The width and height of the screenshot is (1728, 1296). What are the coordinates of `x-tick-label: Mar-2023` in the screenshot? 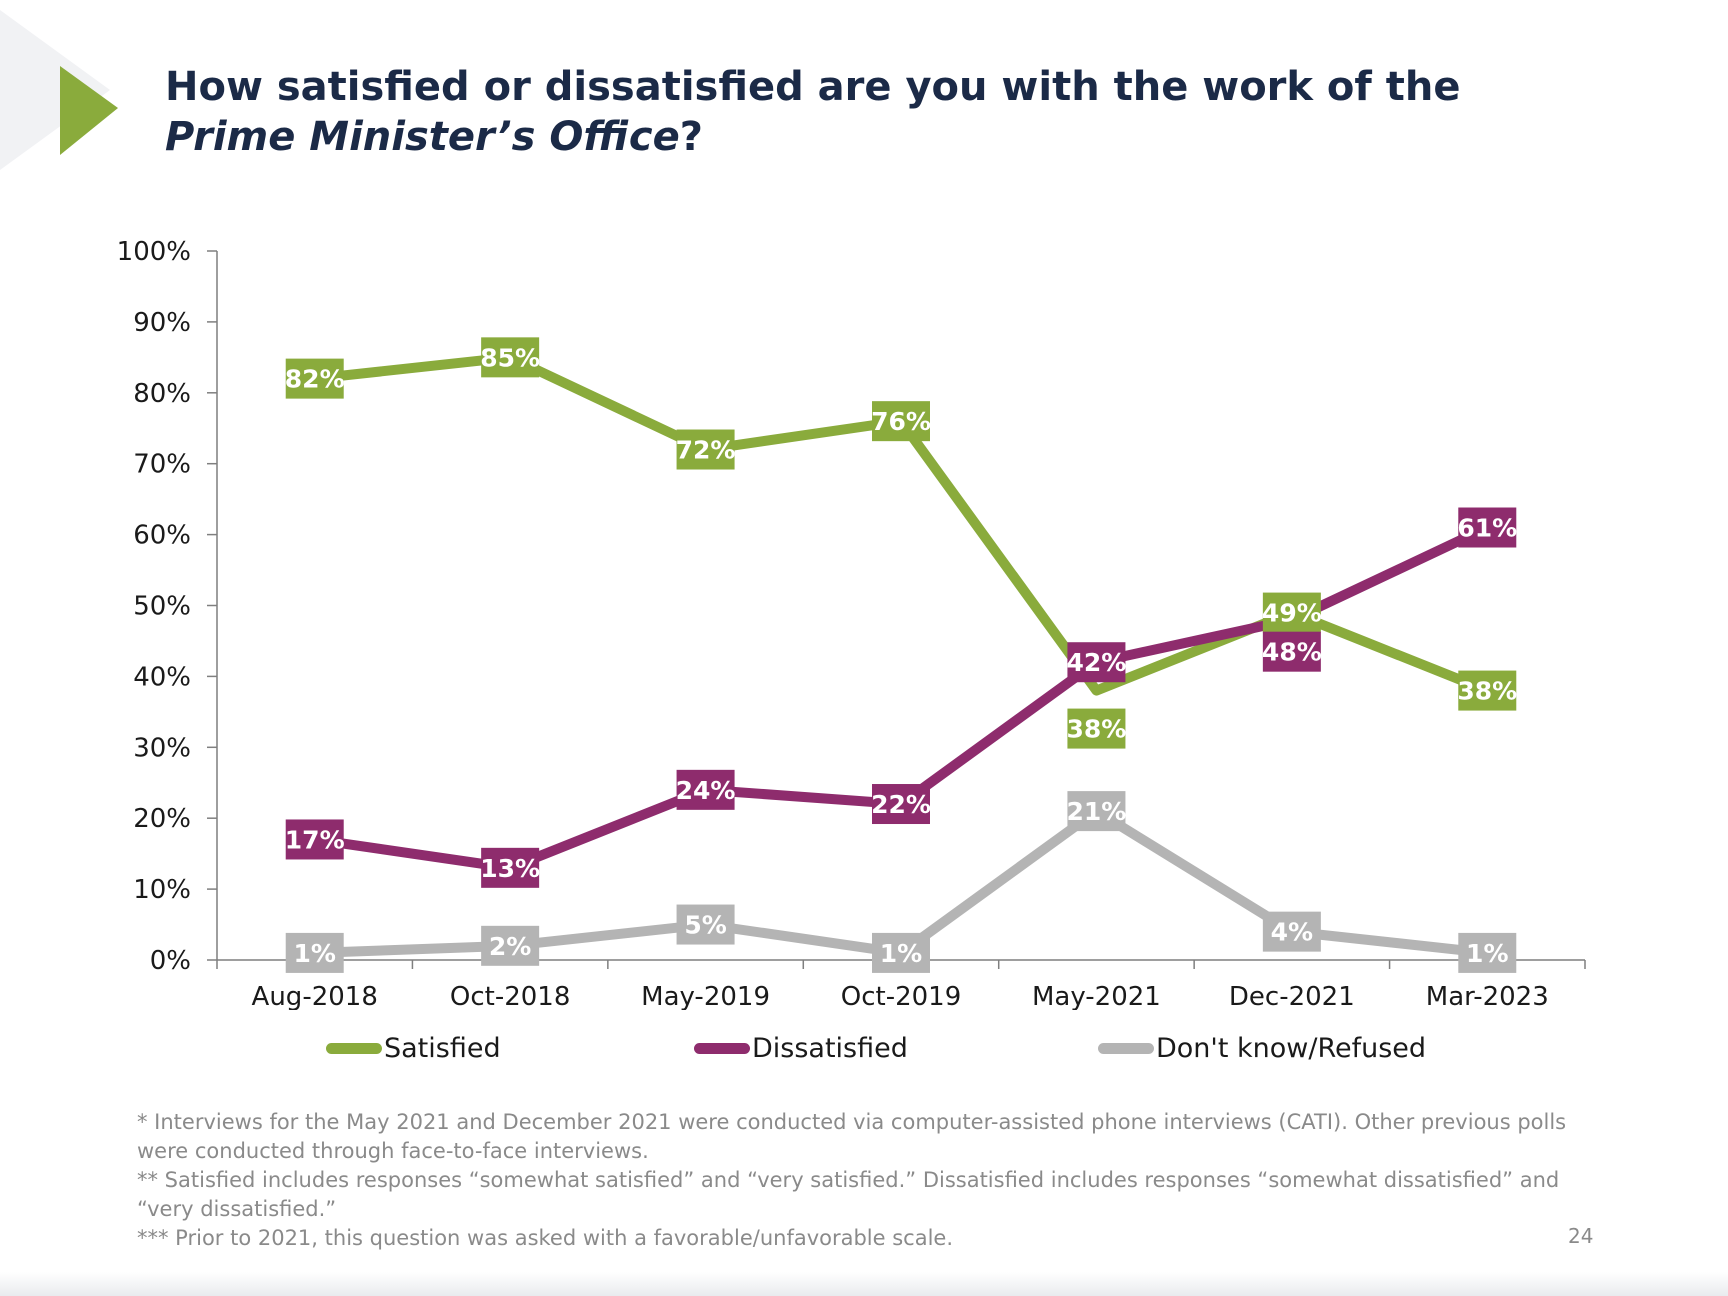 It's located at (1487, 996).